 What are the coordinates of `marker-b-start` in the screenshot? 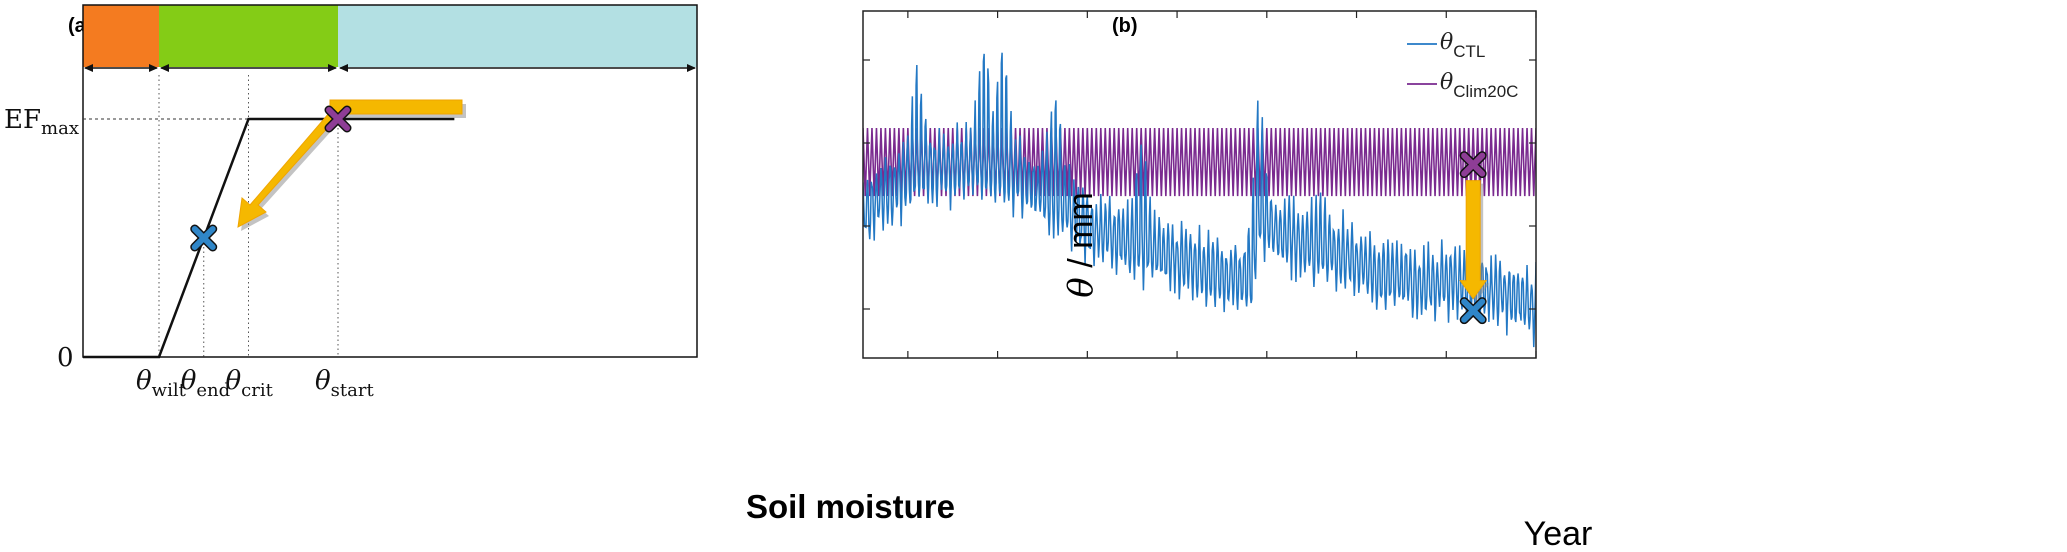 It's located at (1473, 165).